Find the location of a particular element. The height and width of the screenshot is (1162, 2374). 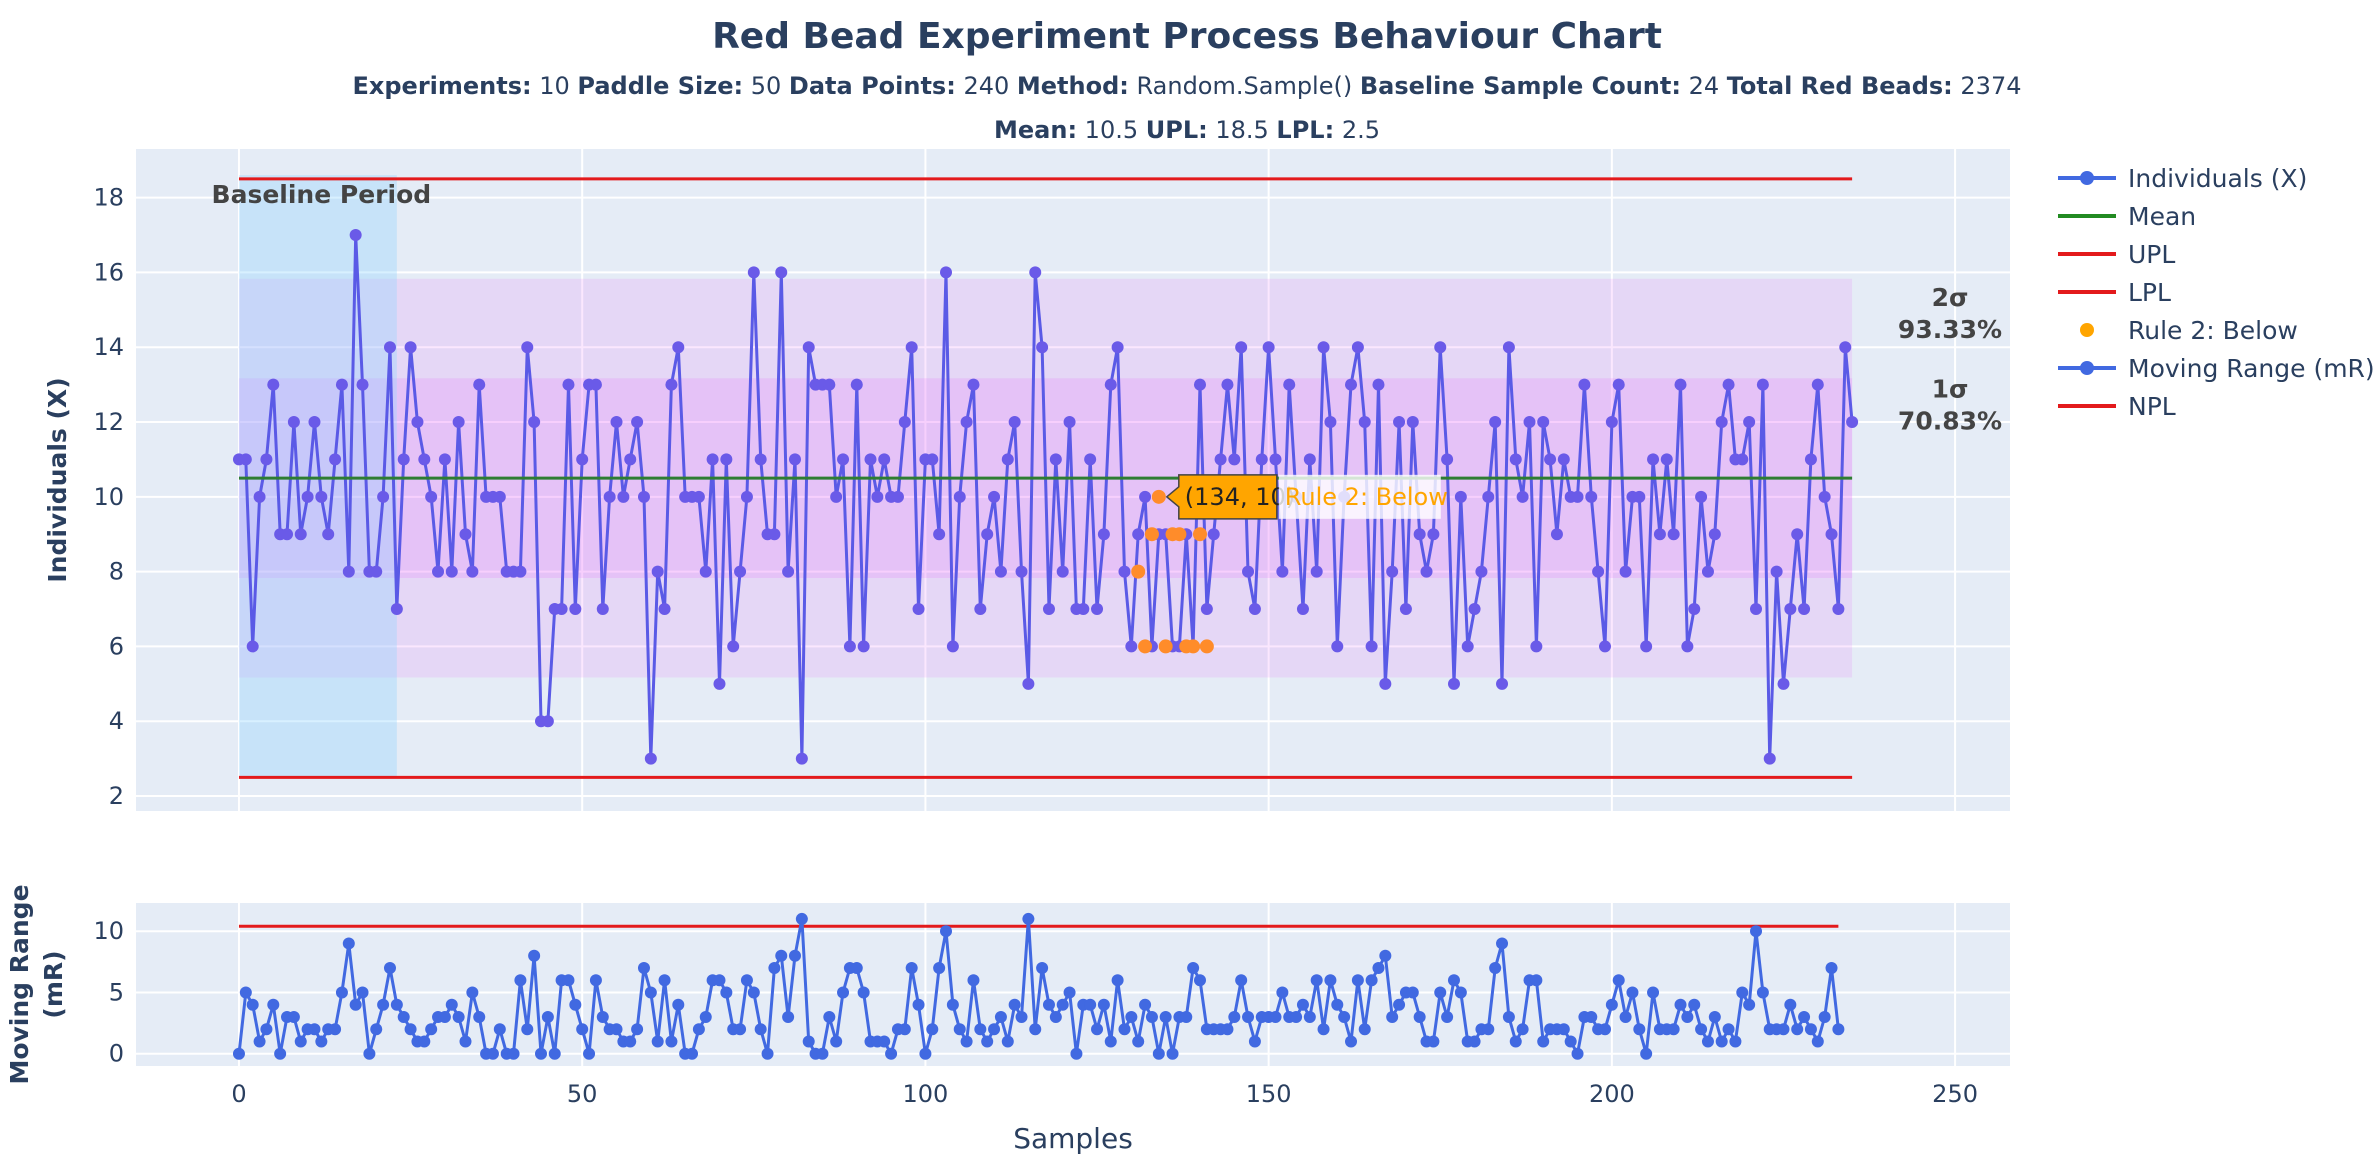

legend-item-rule-2-below: Rule 2: Below is located at coordinates (2189, 330).